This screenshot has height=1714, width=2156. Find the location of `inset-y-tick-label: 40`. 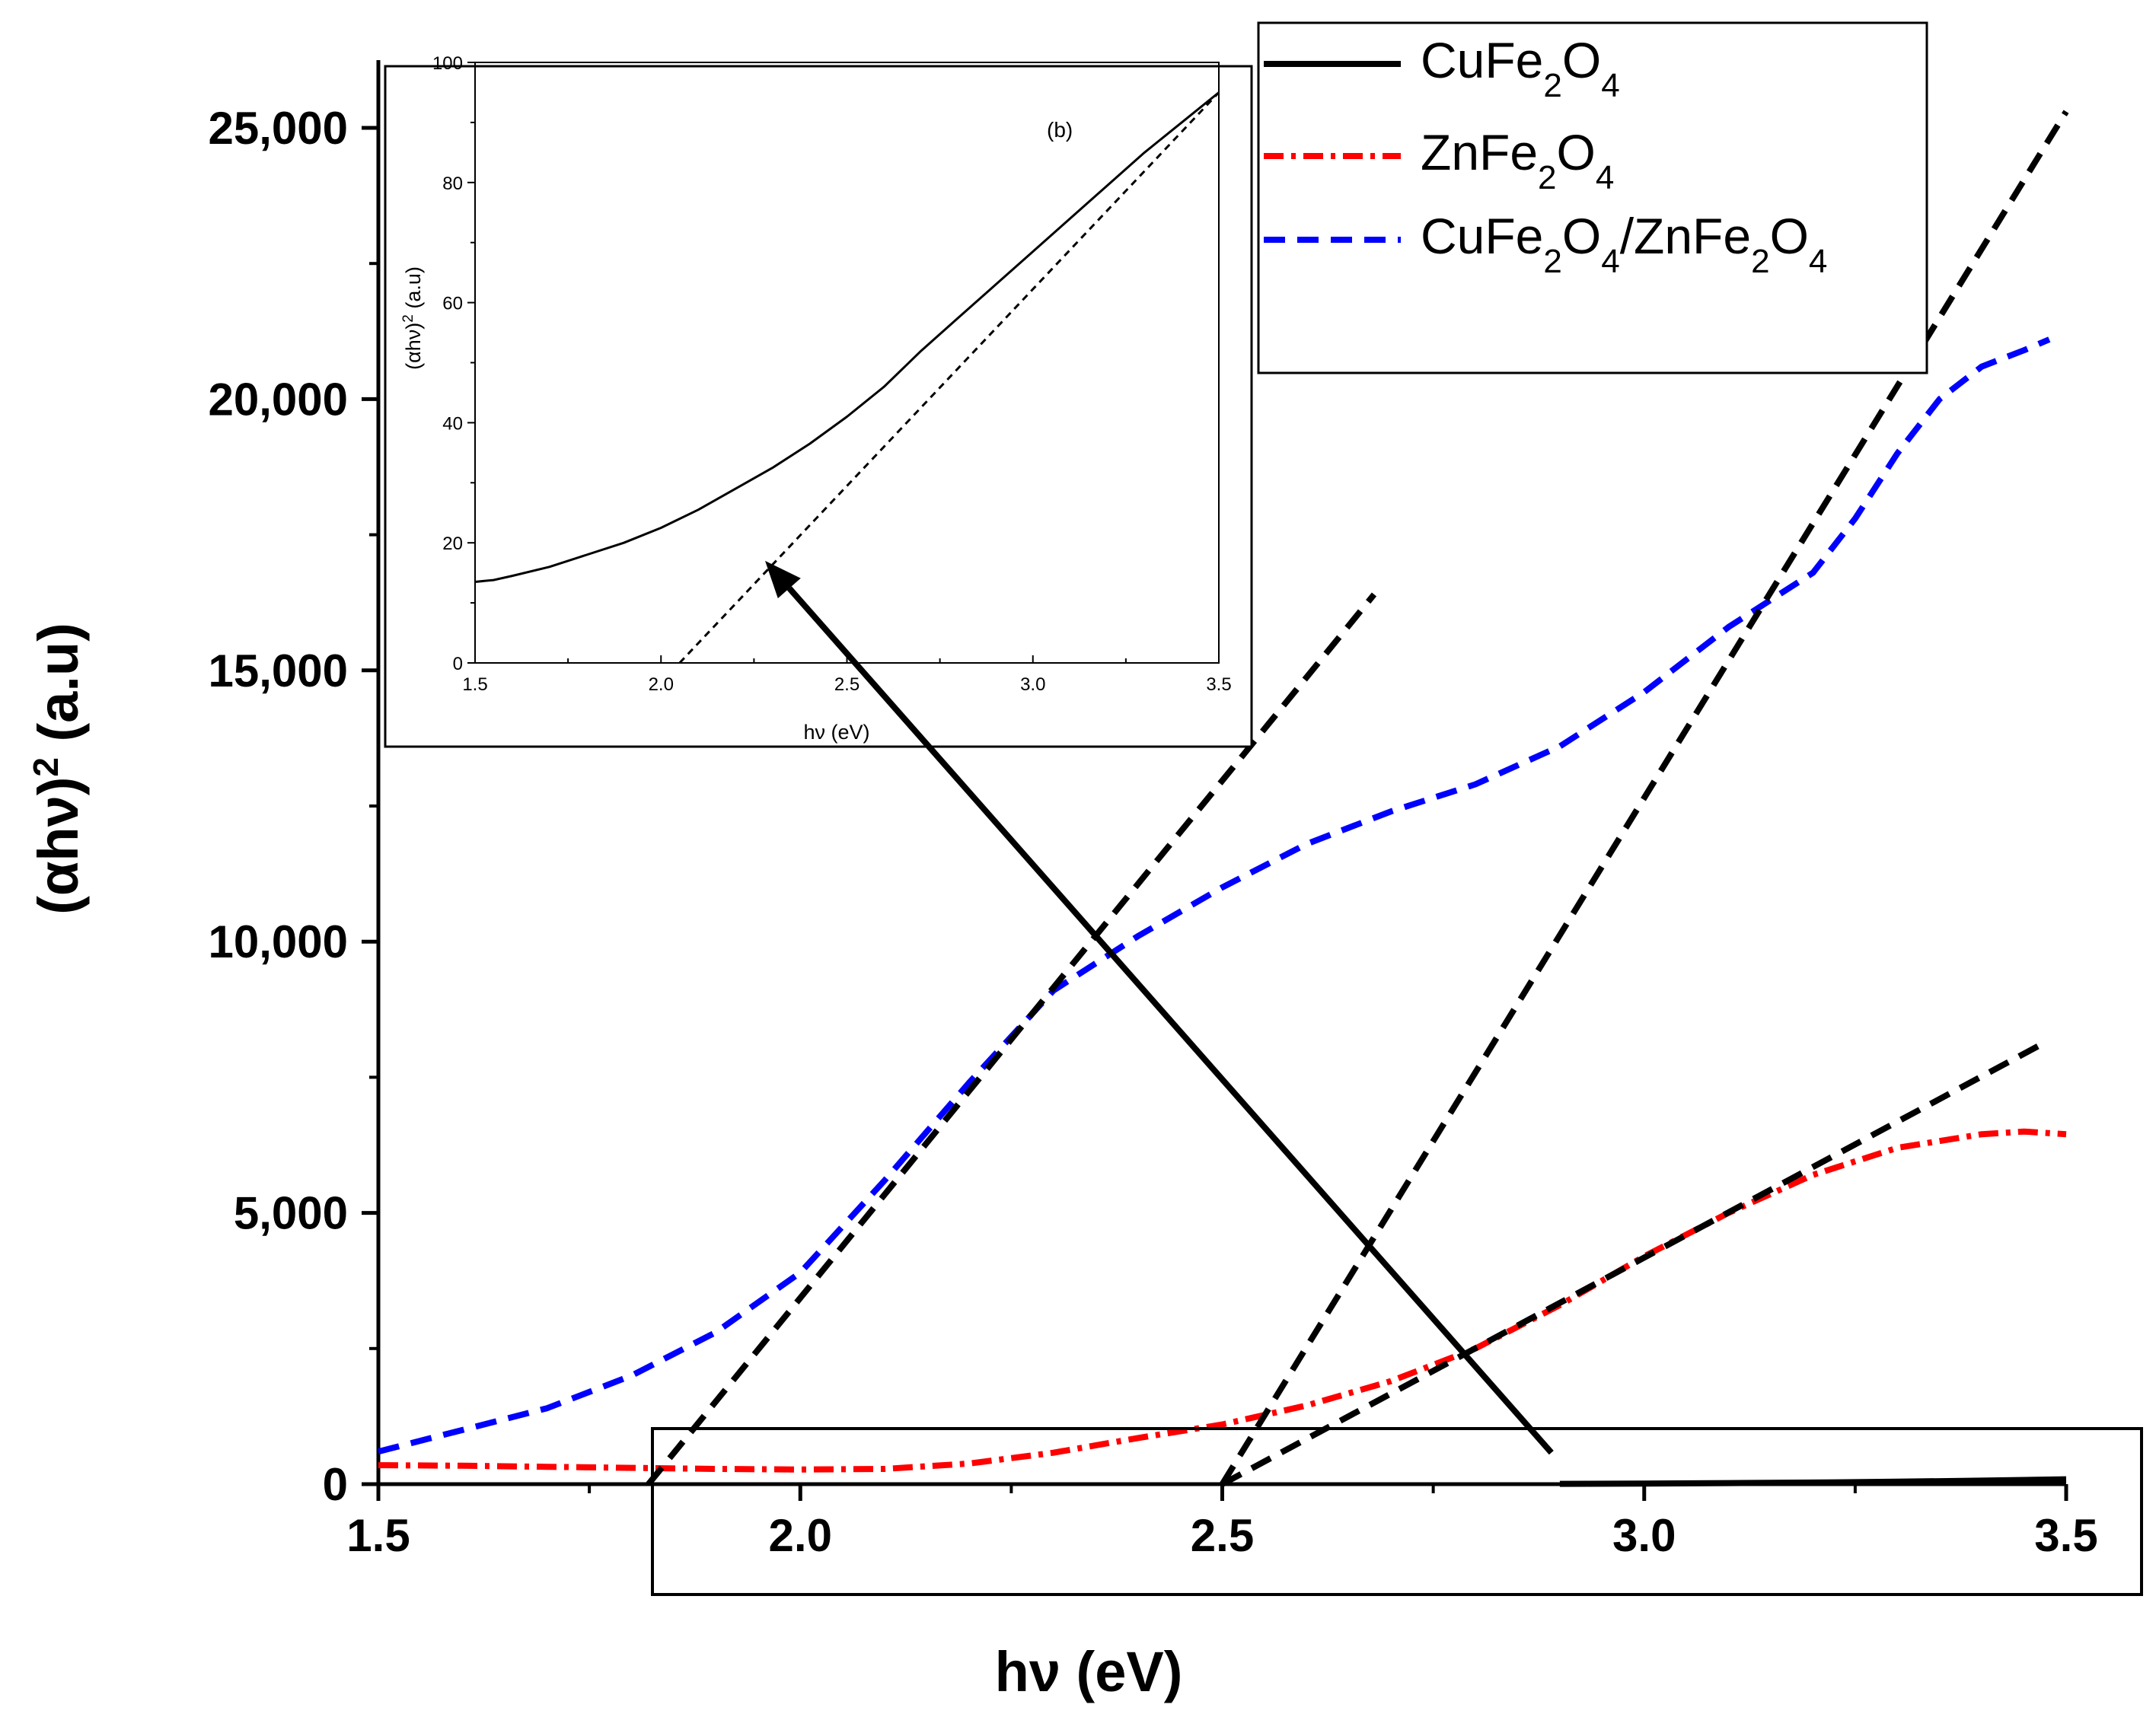

inset-y-tick-label: 40 is located at coordinates (452, 423).